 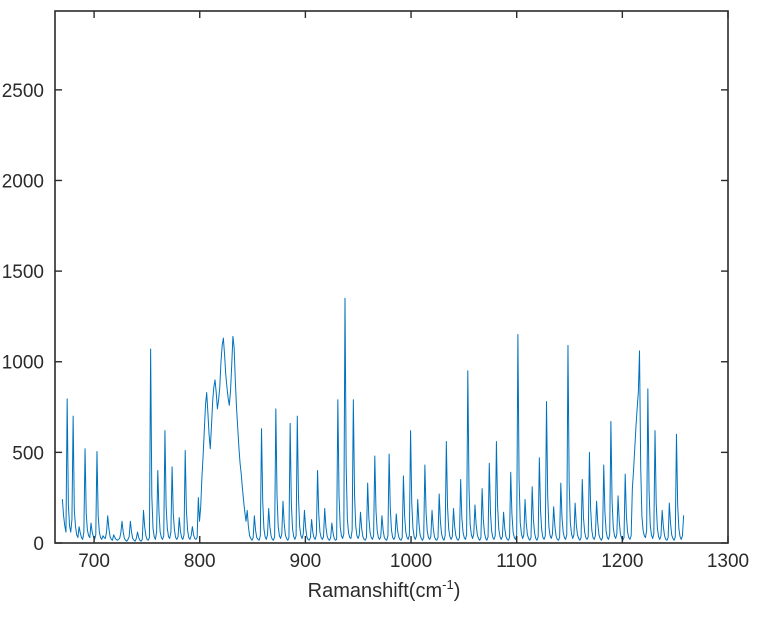 What do you see at coordinates (200, 561) in the screenshot?
I see `x-tick-label: 800` at bounding box center [200, 561].